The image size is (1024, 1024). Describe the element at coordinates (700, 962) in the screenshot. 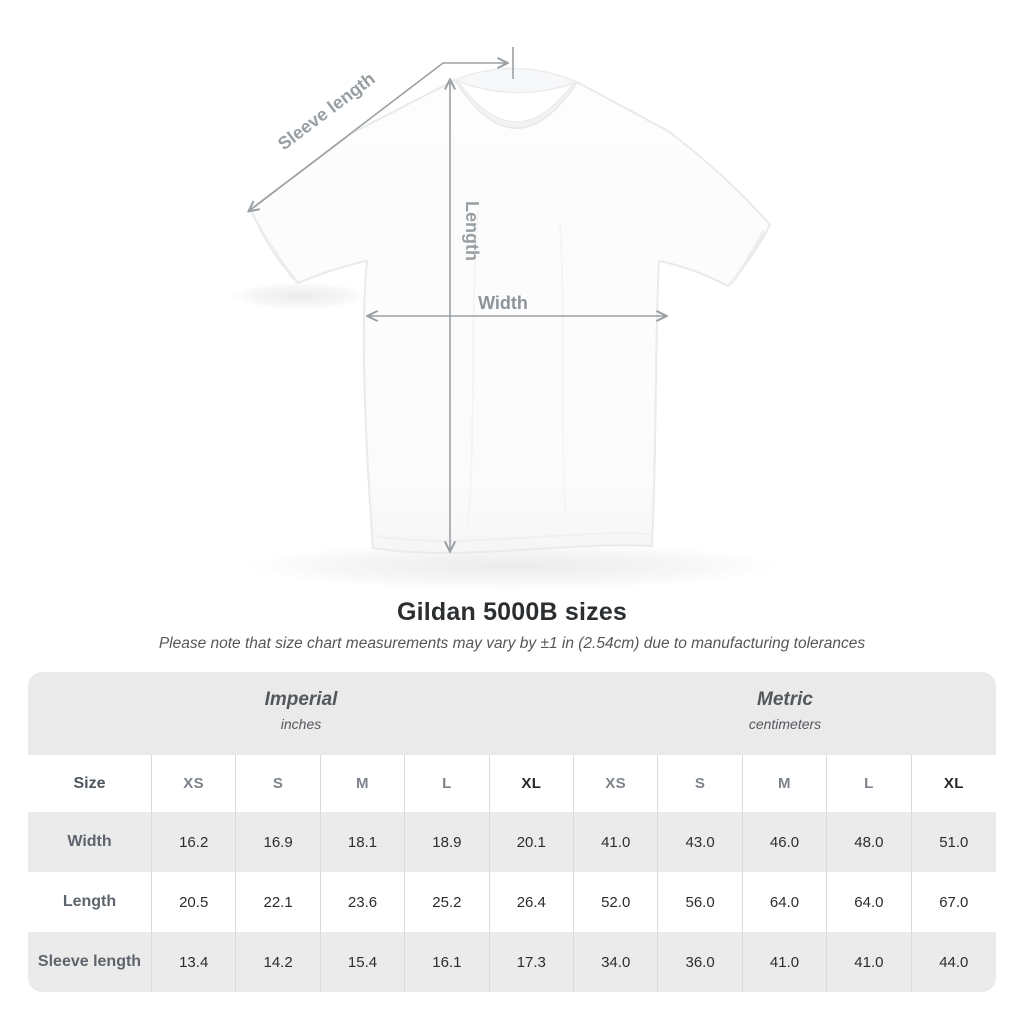

I see `cell: 36.0` at that location.